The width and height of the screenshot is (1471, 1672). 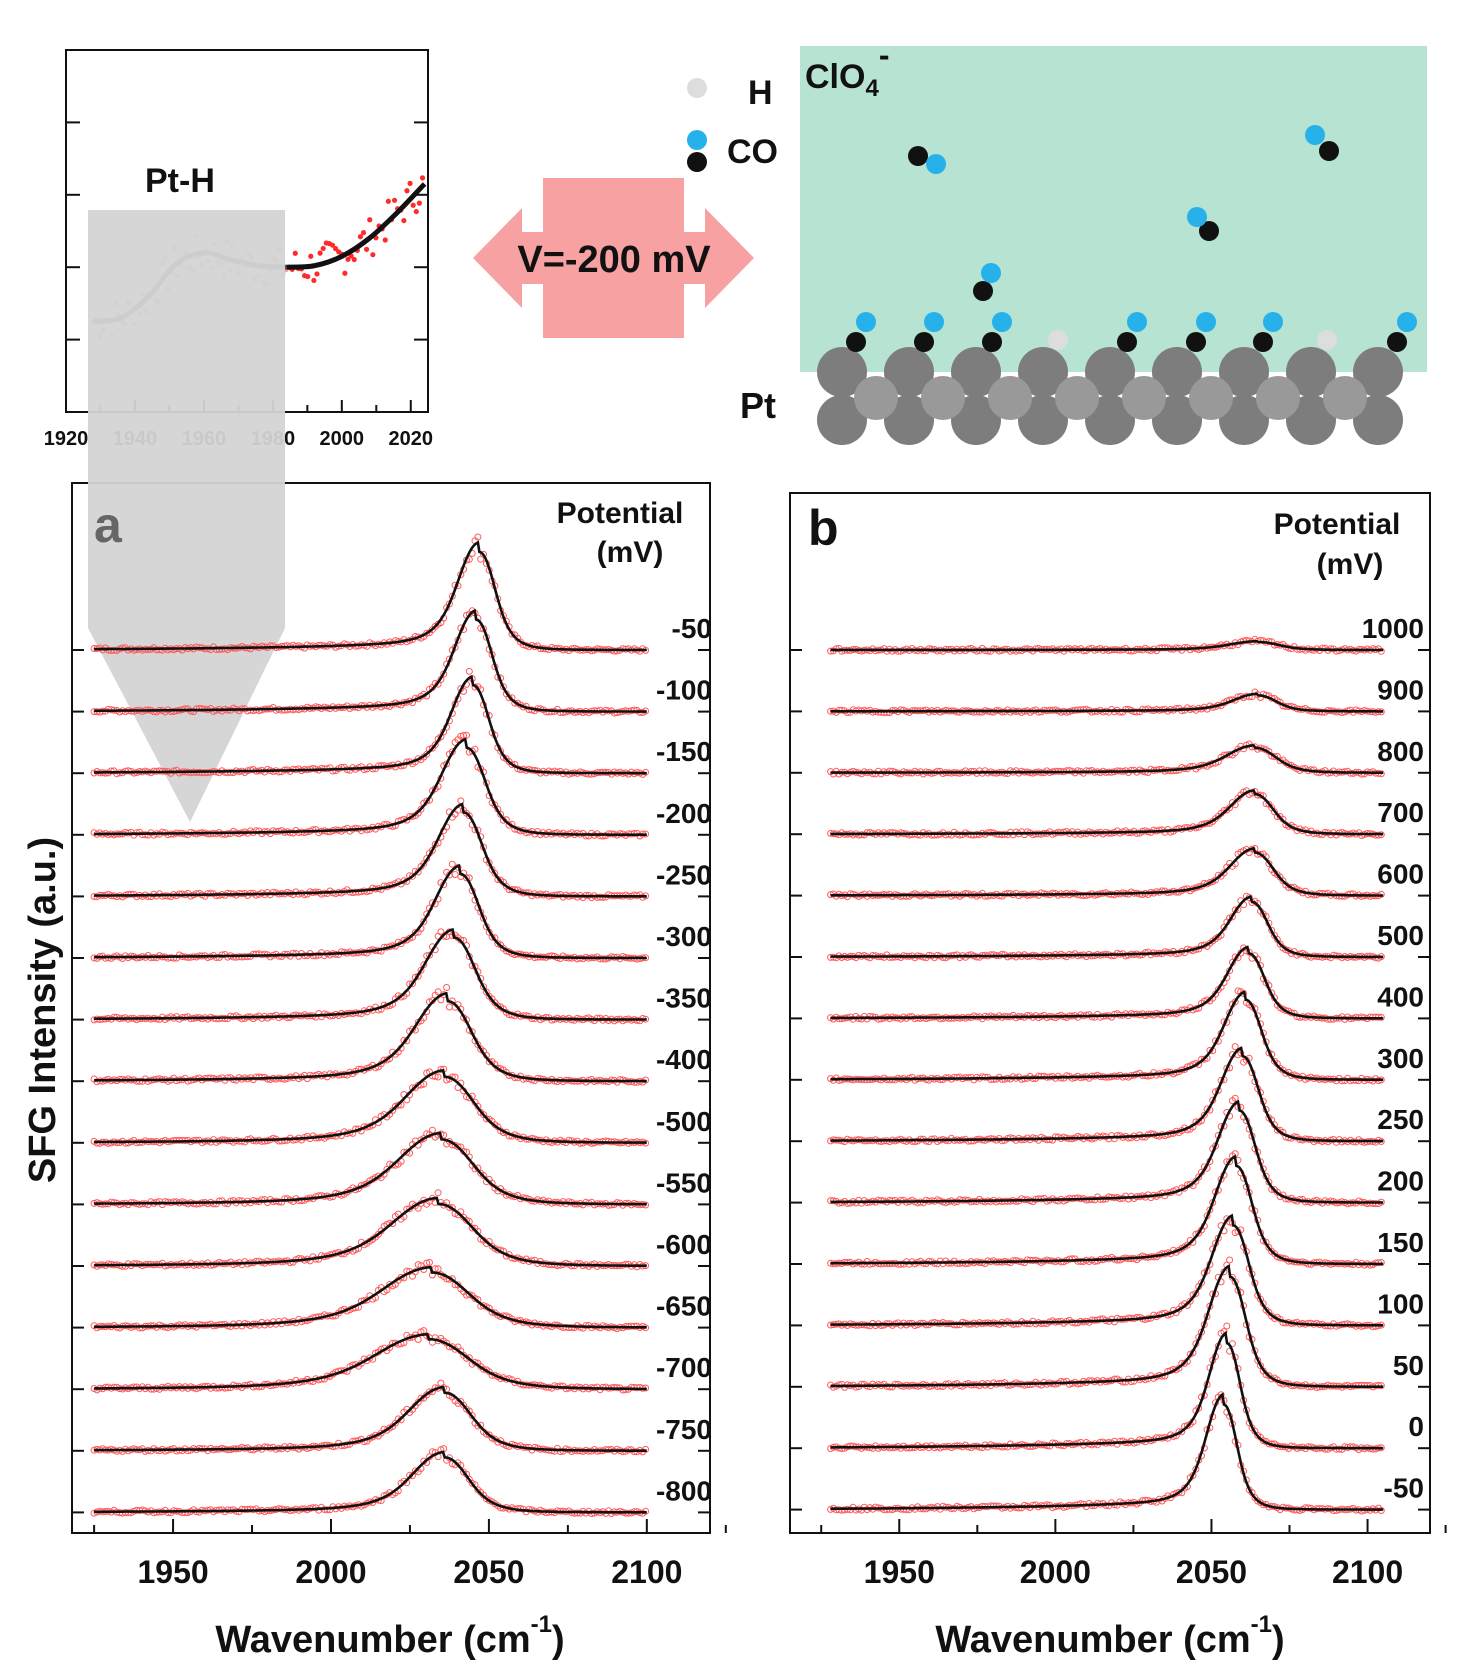 I want to click on potential-label: -600, so click(x=684, y=1244).